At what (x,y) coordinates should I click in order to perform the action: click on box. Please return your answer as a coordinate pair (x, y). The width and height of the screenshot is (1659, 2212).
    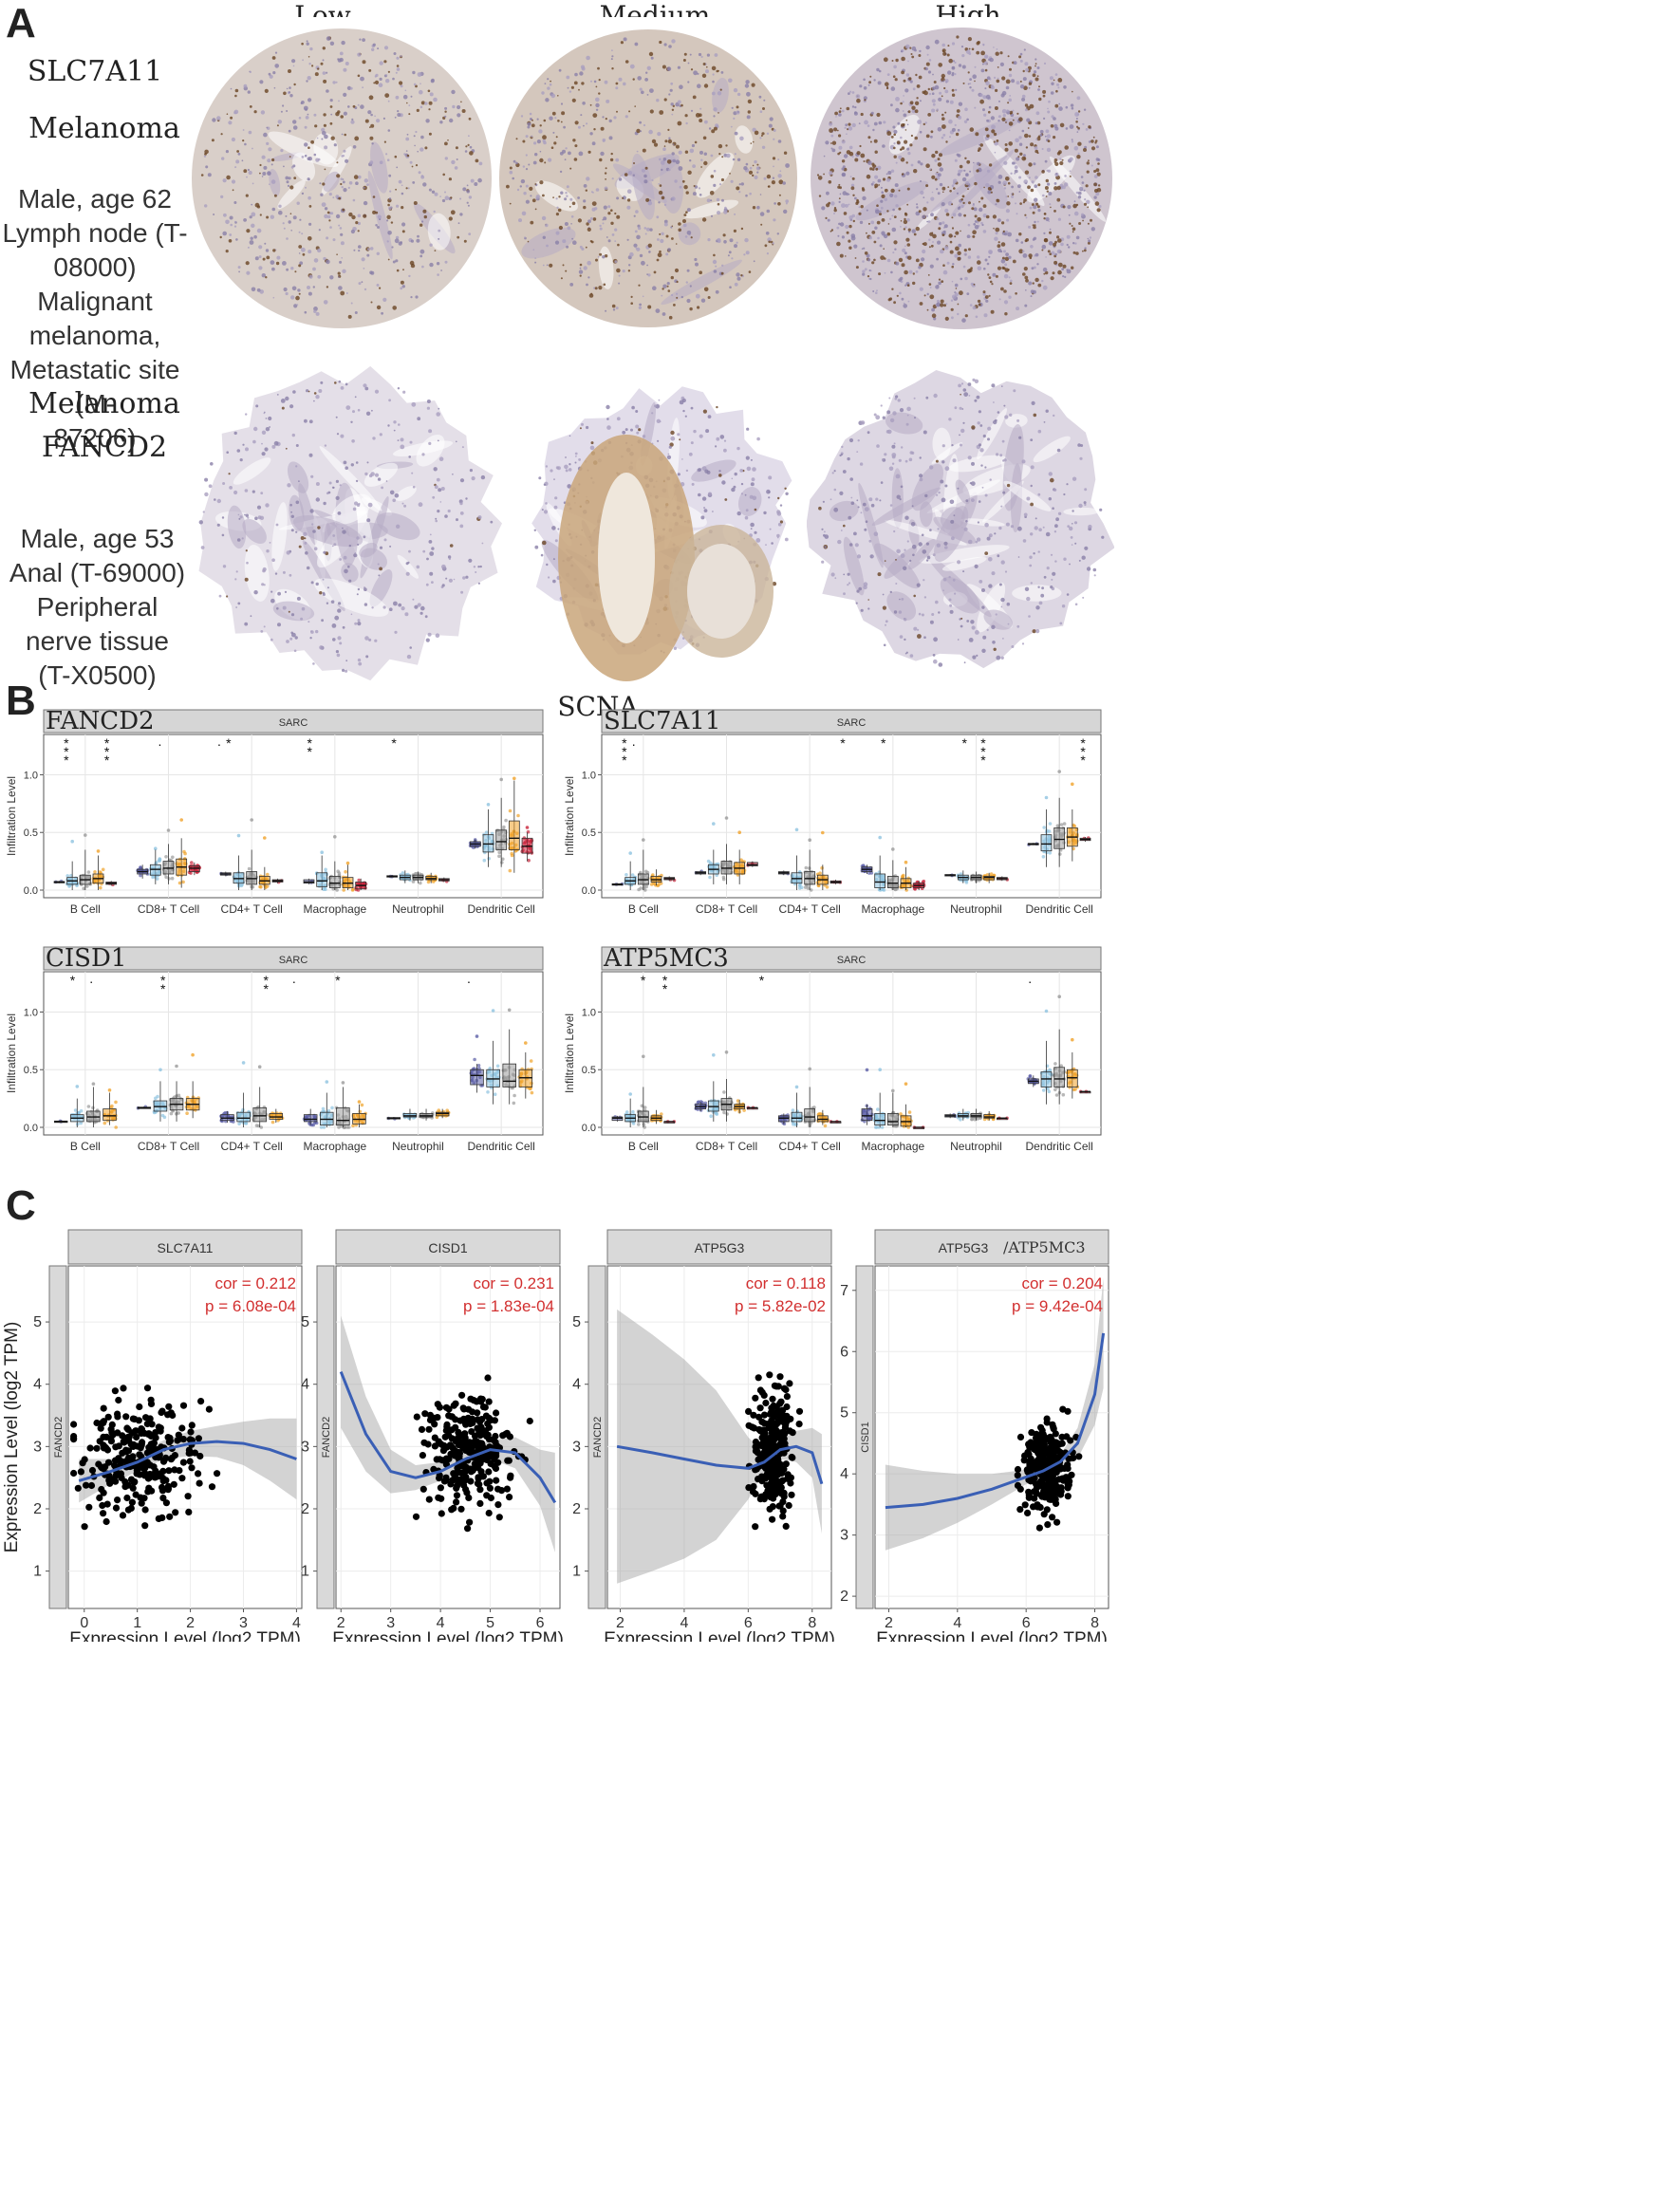
    Looking at the image, I should click on (334, 882).